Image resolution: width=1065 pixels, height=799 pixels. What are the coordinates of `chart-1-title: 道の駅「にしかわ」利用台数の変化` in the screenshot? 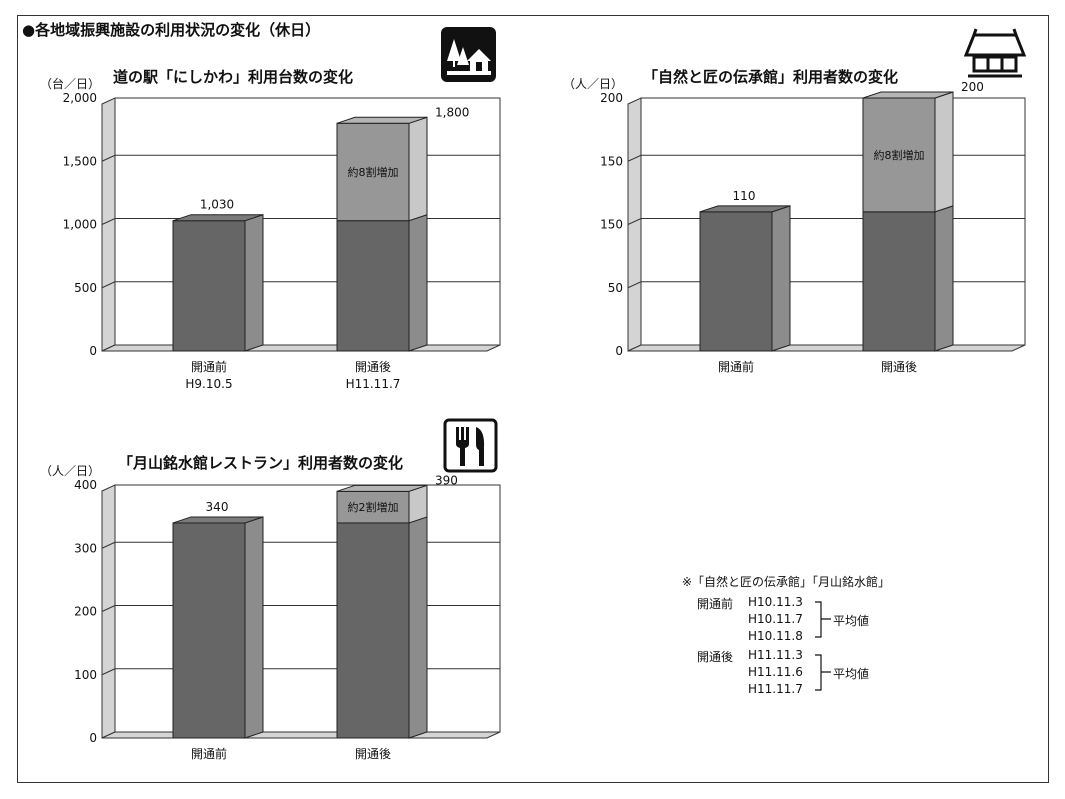 It's located at (233, 77).